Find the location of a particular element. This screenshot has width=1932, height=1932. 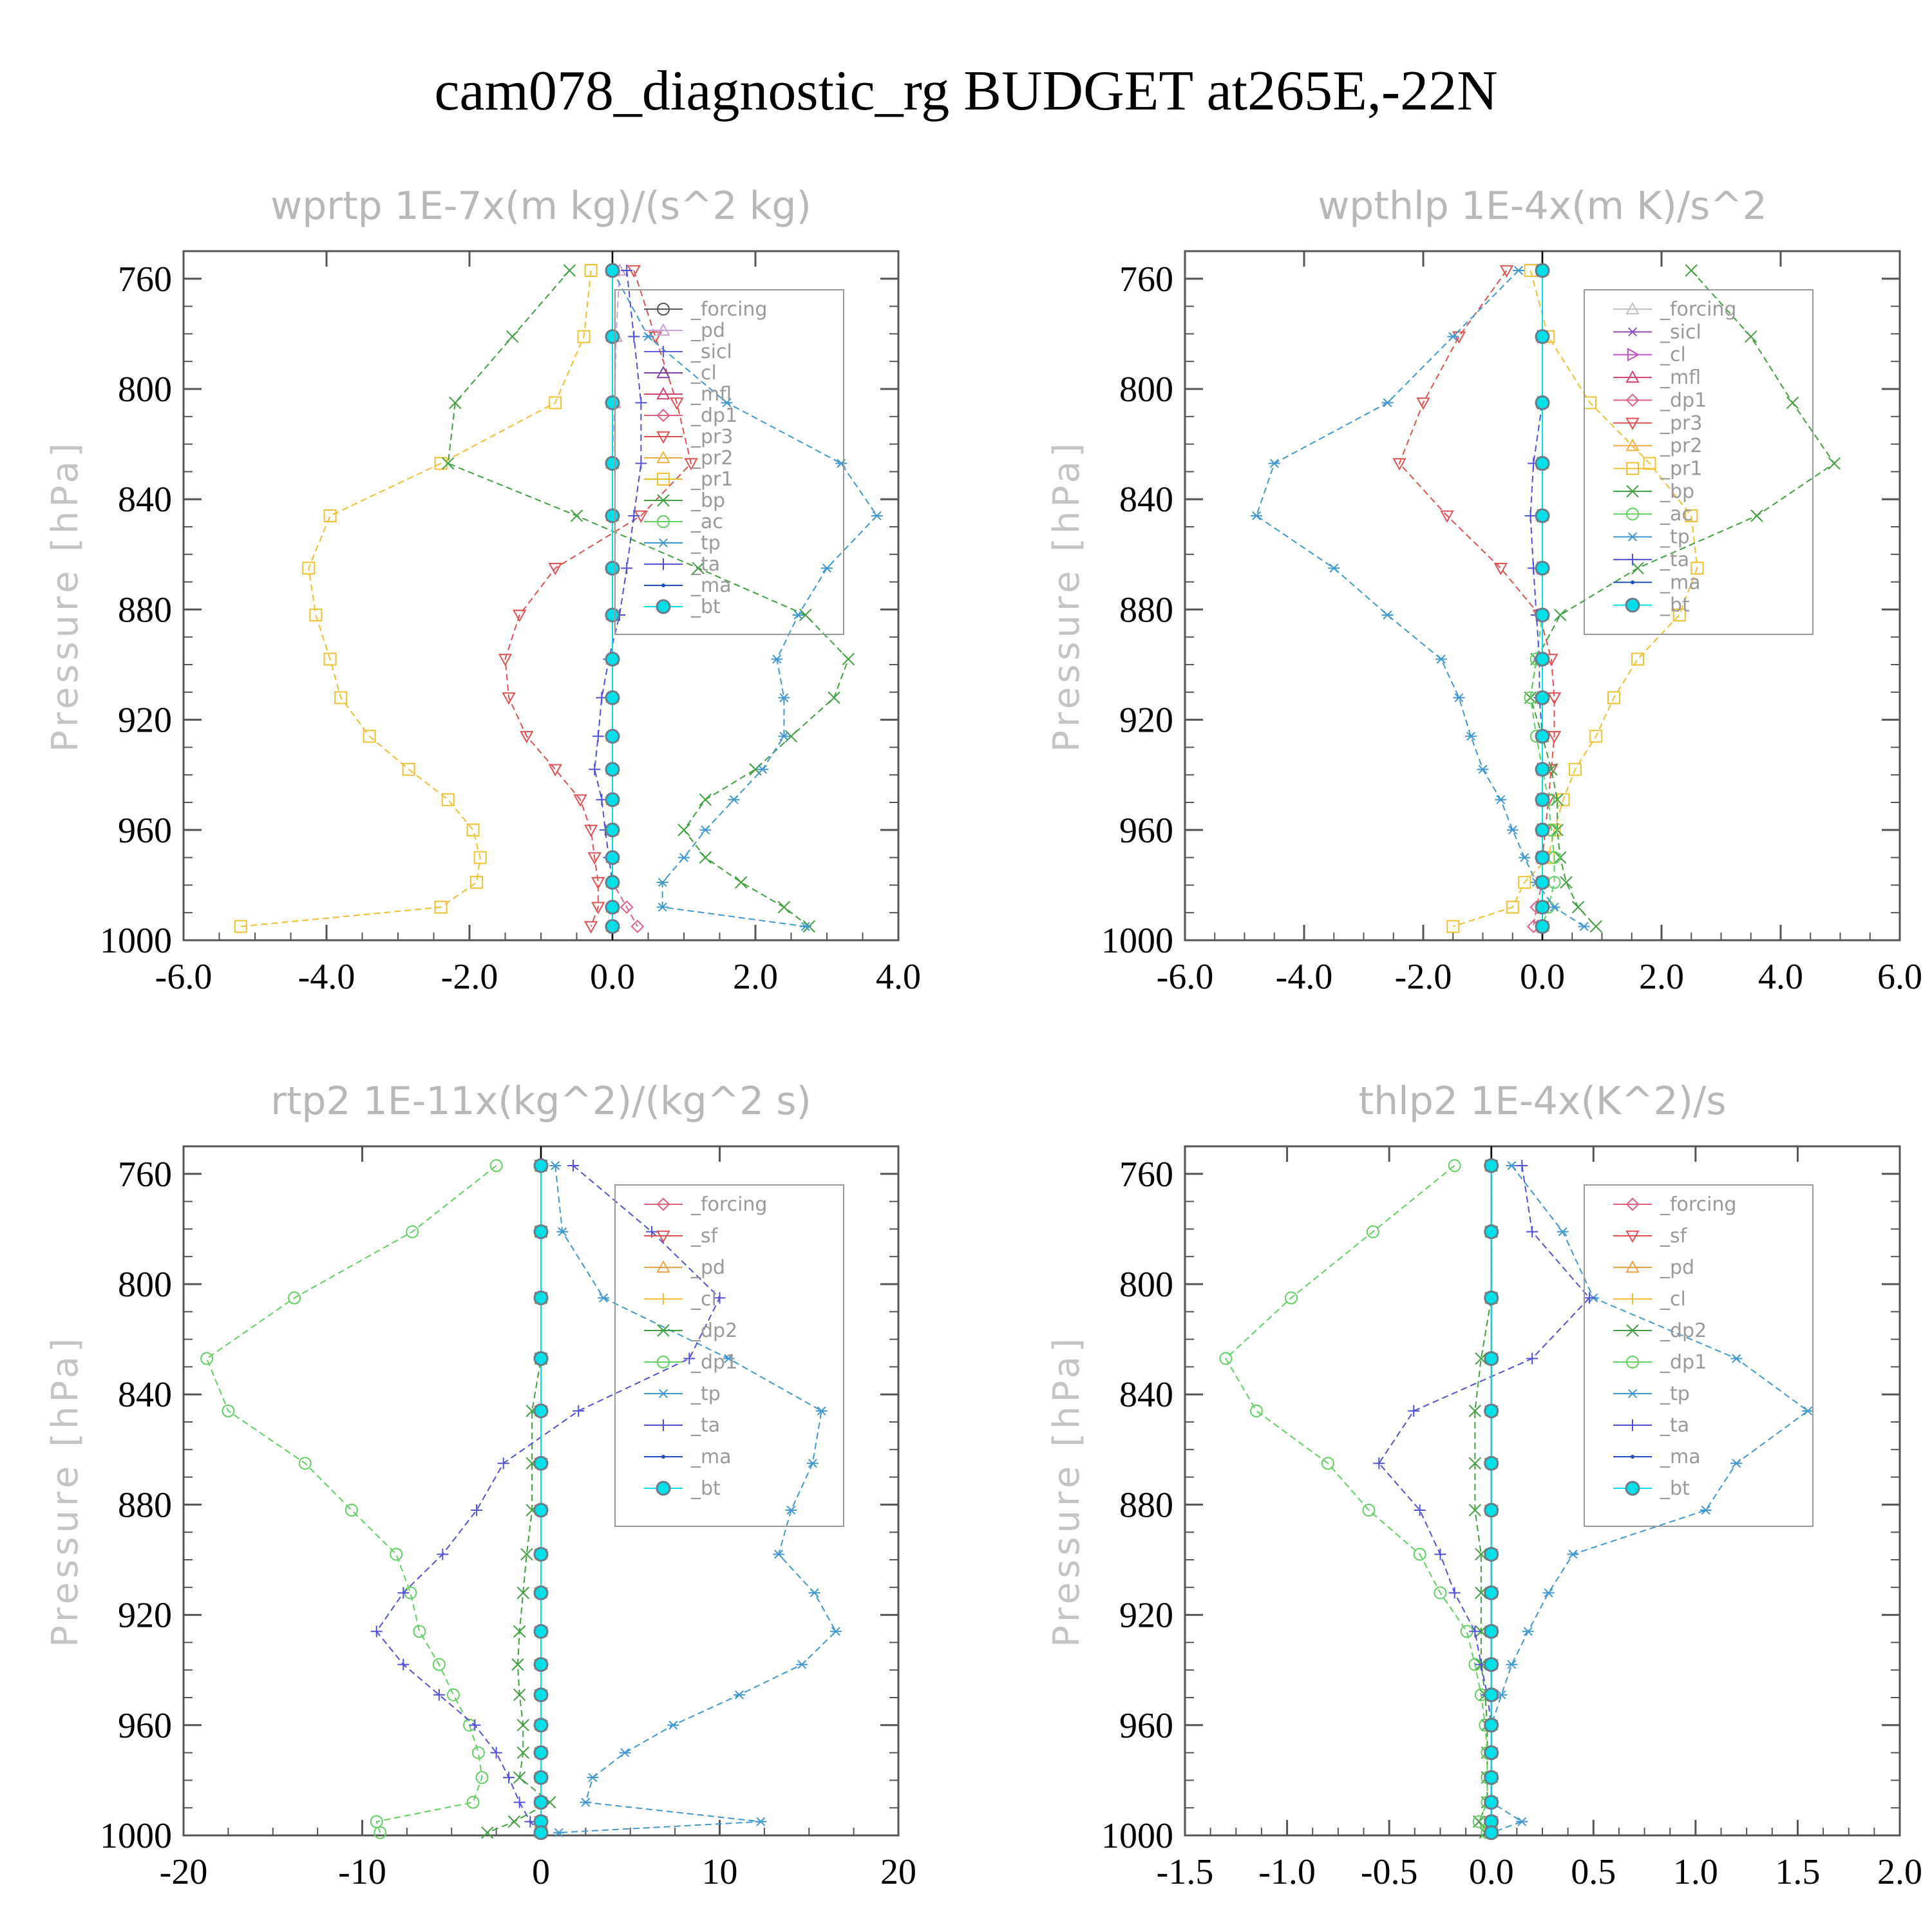

legend-box is located at coordinates (729, 1355).